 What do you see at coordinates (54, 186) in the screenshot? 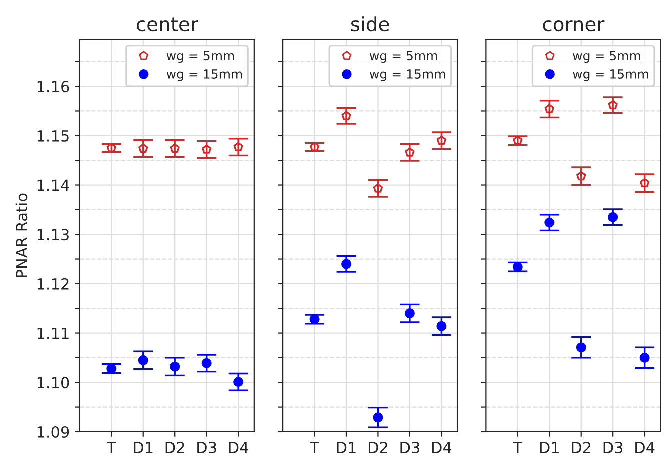
I see `y-tick-label: 1.14` at bounding box center [54, 186].